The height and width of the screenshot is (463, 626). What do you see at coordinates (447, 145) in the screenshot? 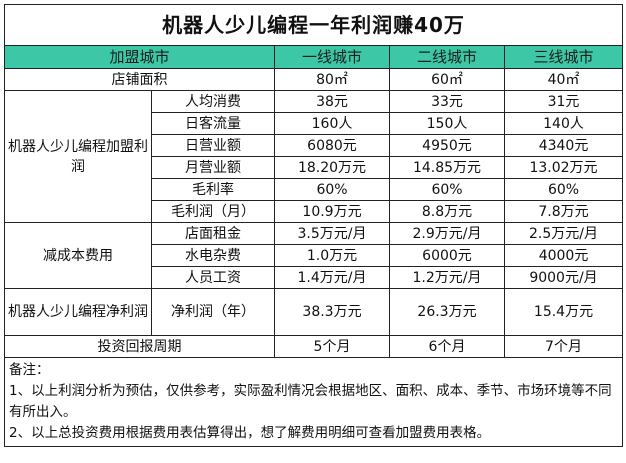
I see `table-cell: 4950元` at bounding box center [447, 145].